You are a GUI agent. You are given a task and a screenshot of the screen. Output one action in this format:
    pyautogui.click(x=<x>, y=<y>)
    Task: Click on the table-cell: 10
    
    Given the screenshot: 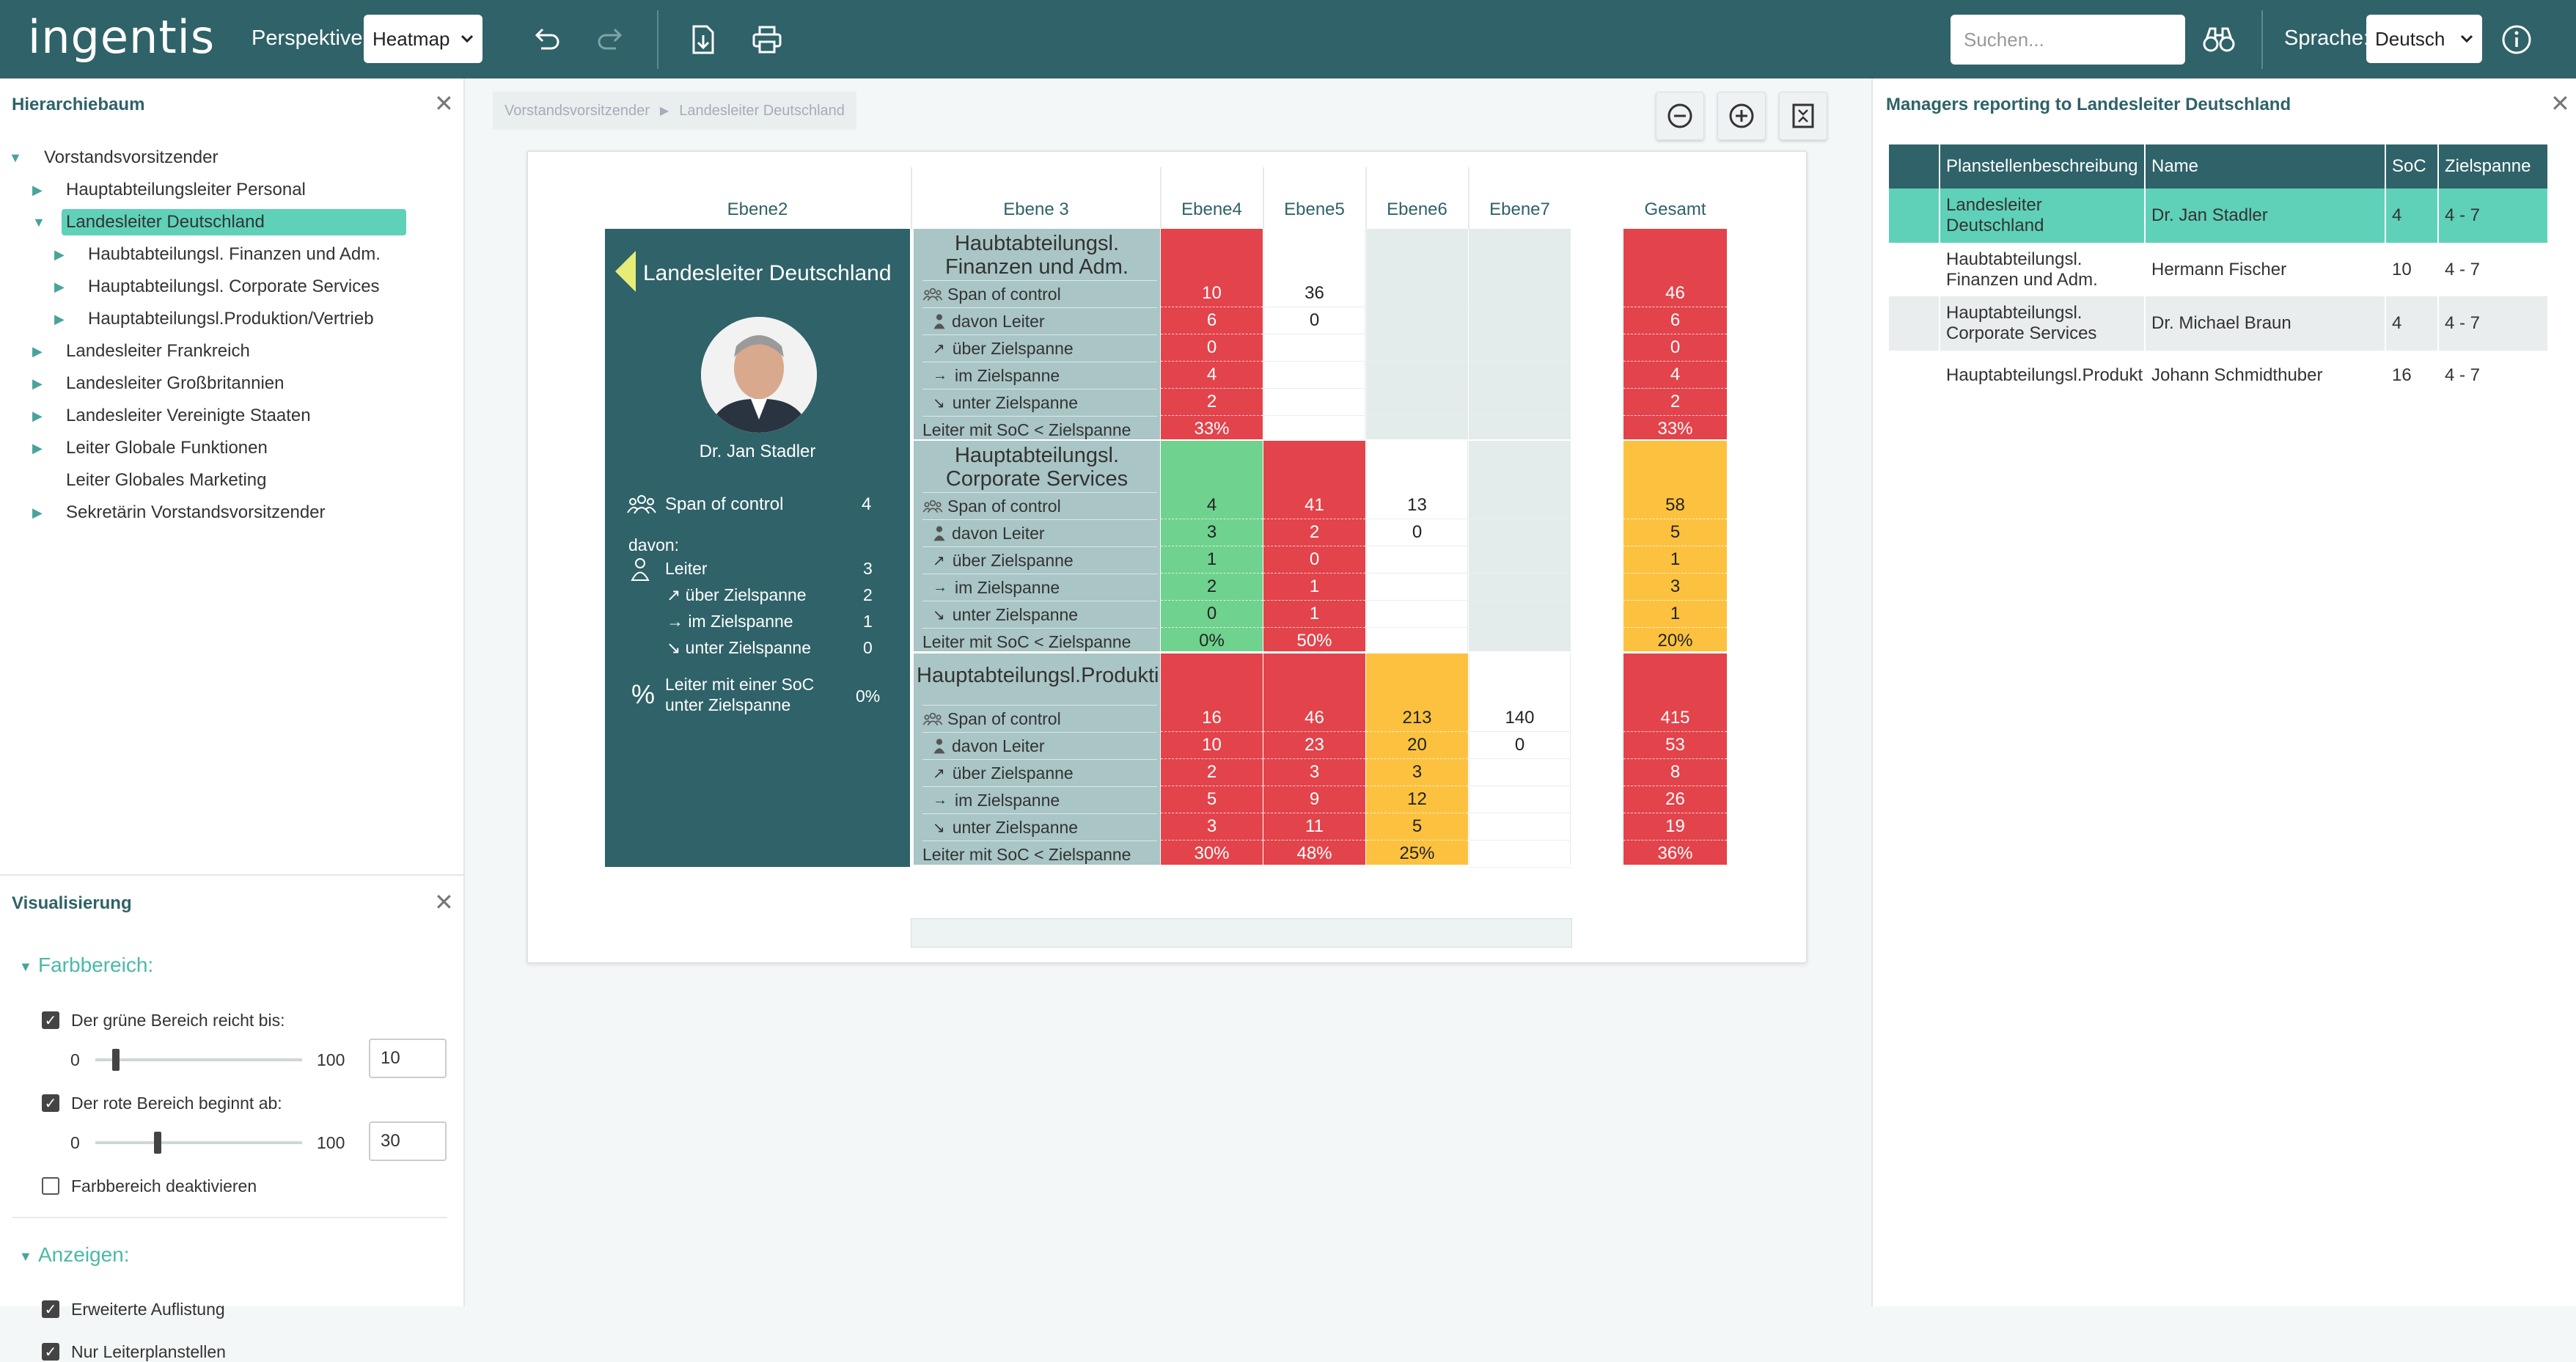 What is the action you would take?
    pyautogui.click(x=2413, y=269)
    